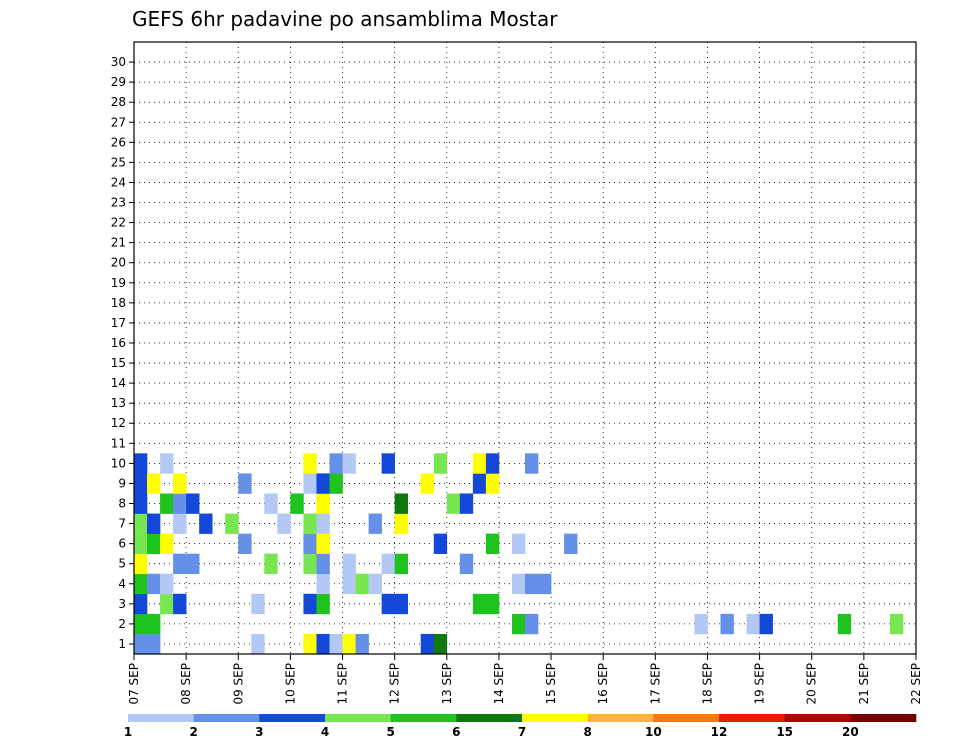 This screenshot has width=960, height=742. Describe the element at coordinates (134, 684) in the screenshot. I see `x-tick-label: 07 SEP` at that location.